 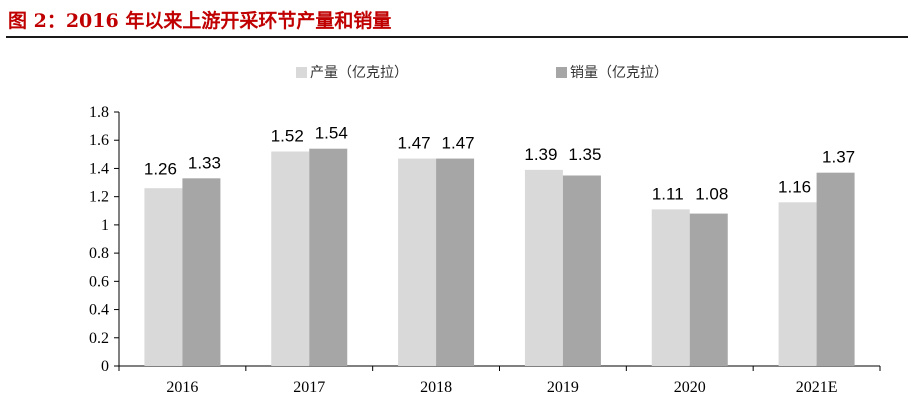 What do you see at coordinates (182, 387) in the screenshot?
I see `x-tick-label: 2016` at bounding box center [182, 387].